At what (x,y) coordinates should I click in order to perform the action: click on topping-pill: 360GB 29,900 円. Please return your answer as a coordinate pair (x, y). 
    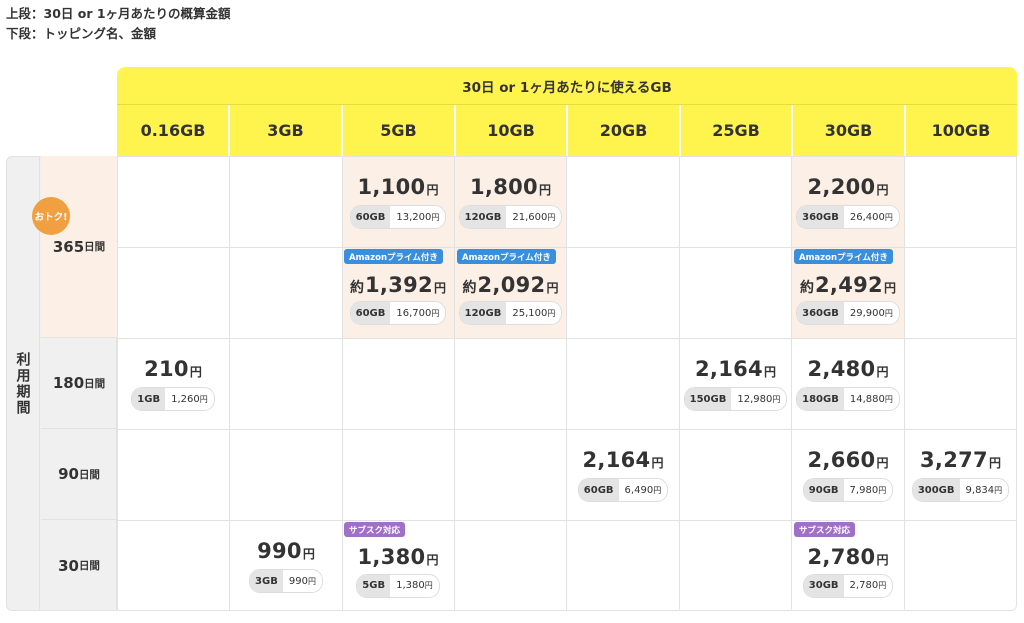
    Looking at the image, I should click on (848, 313).